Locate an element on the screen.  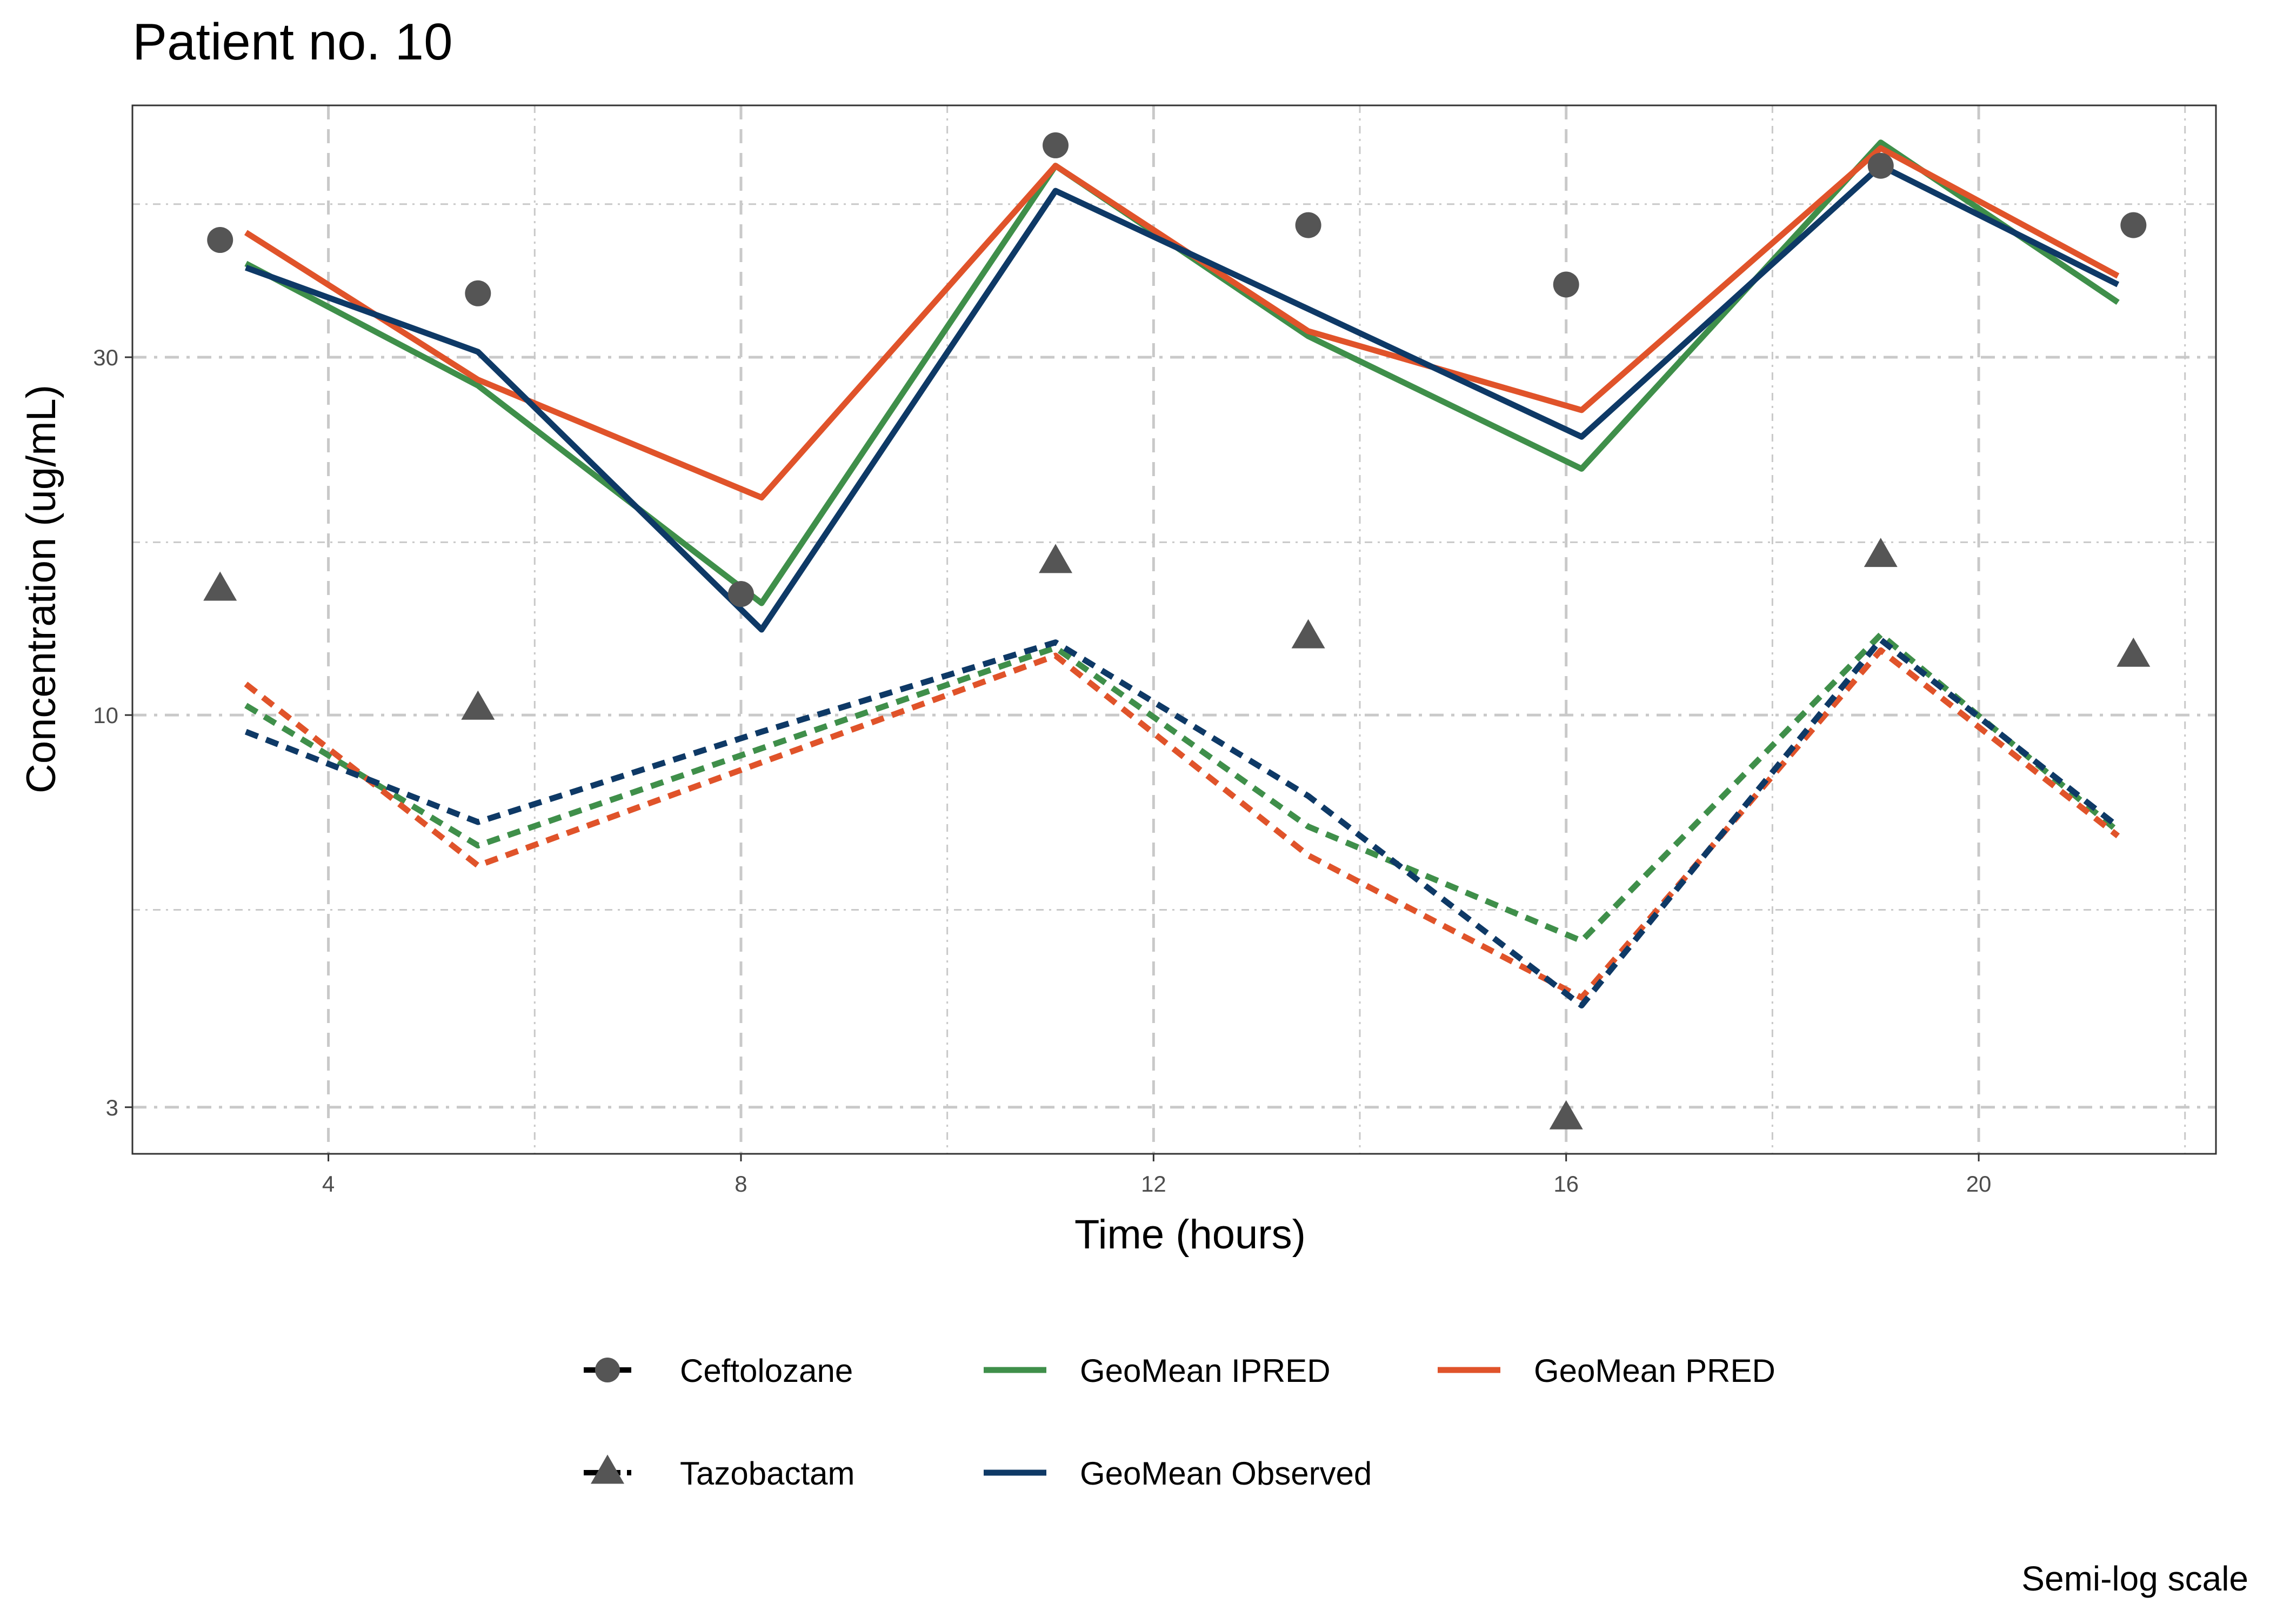
x-tick-label: 16 is located at coordinates (1566, 1184).